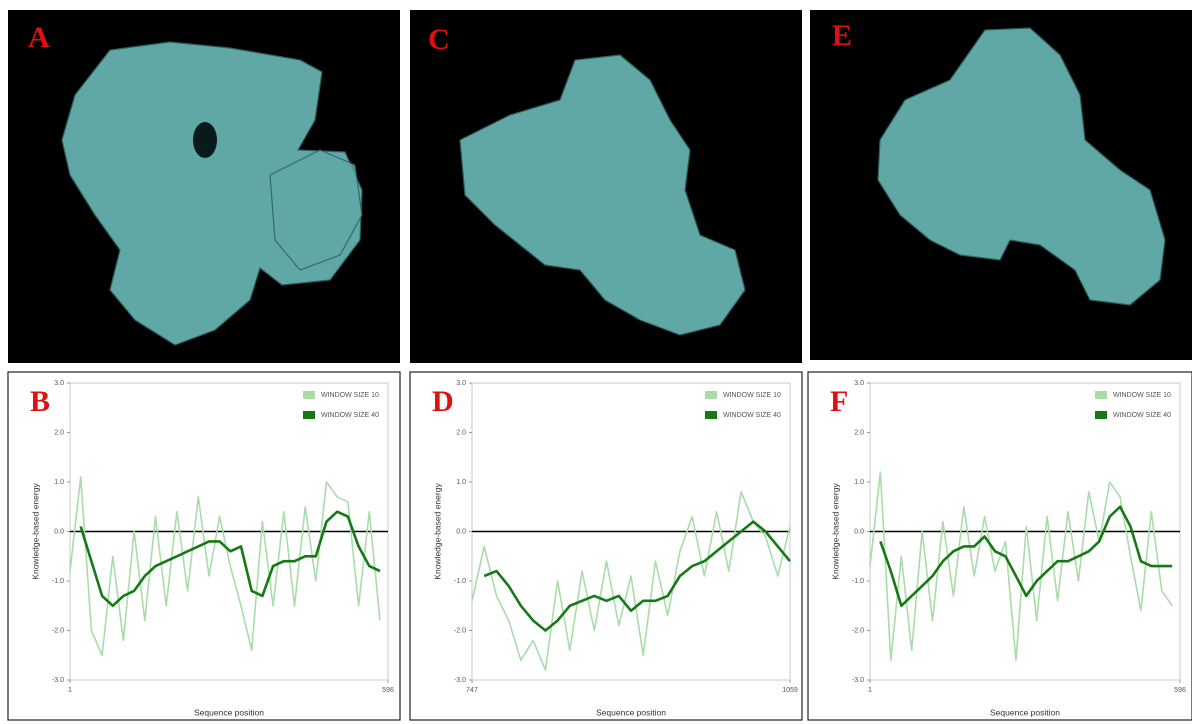  What do you see at coordinates (40, 401) in the screenshot?
I see `panel-label: B` at bounding box center [40, 401].